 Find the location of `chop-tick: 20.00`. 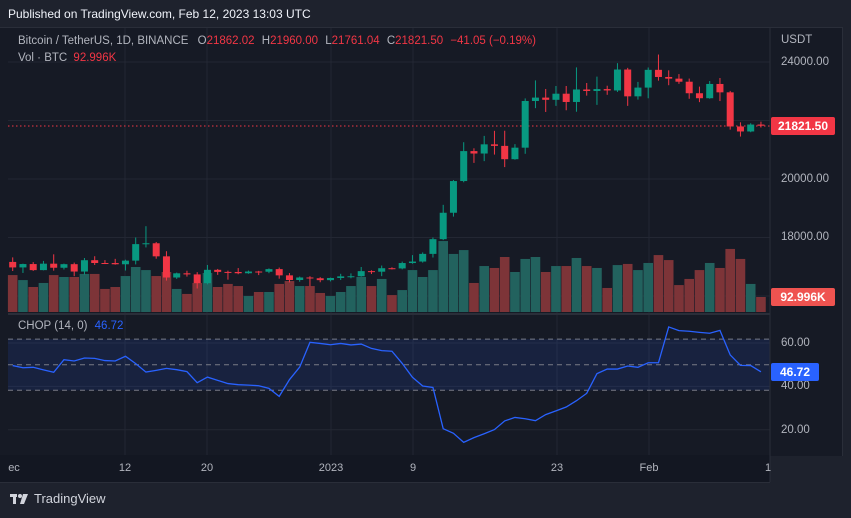

chop-tick: 20.00 is located at coordinates (795, 430).